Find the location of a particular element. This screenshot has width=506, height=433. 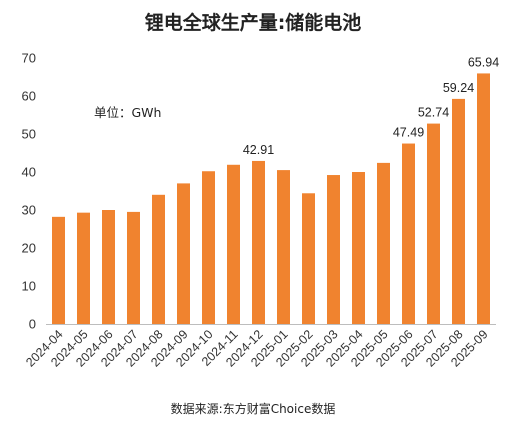

data-label: 47.49 is located at coordinates (408, 133).